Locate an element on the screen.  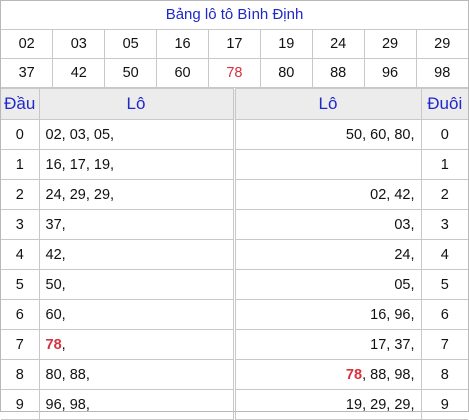
dau-digit: 6 is located at coordinates (20, 314).